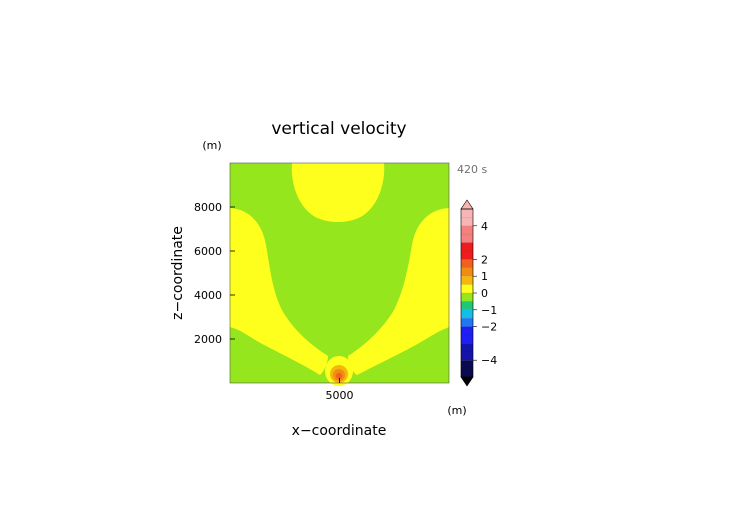 The height and width of the screenshot is (532, 752). Describe the element at coordinates (178, 273) in the screenshot. I see `y-axis-label: z−coordinate` at that location.